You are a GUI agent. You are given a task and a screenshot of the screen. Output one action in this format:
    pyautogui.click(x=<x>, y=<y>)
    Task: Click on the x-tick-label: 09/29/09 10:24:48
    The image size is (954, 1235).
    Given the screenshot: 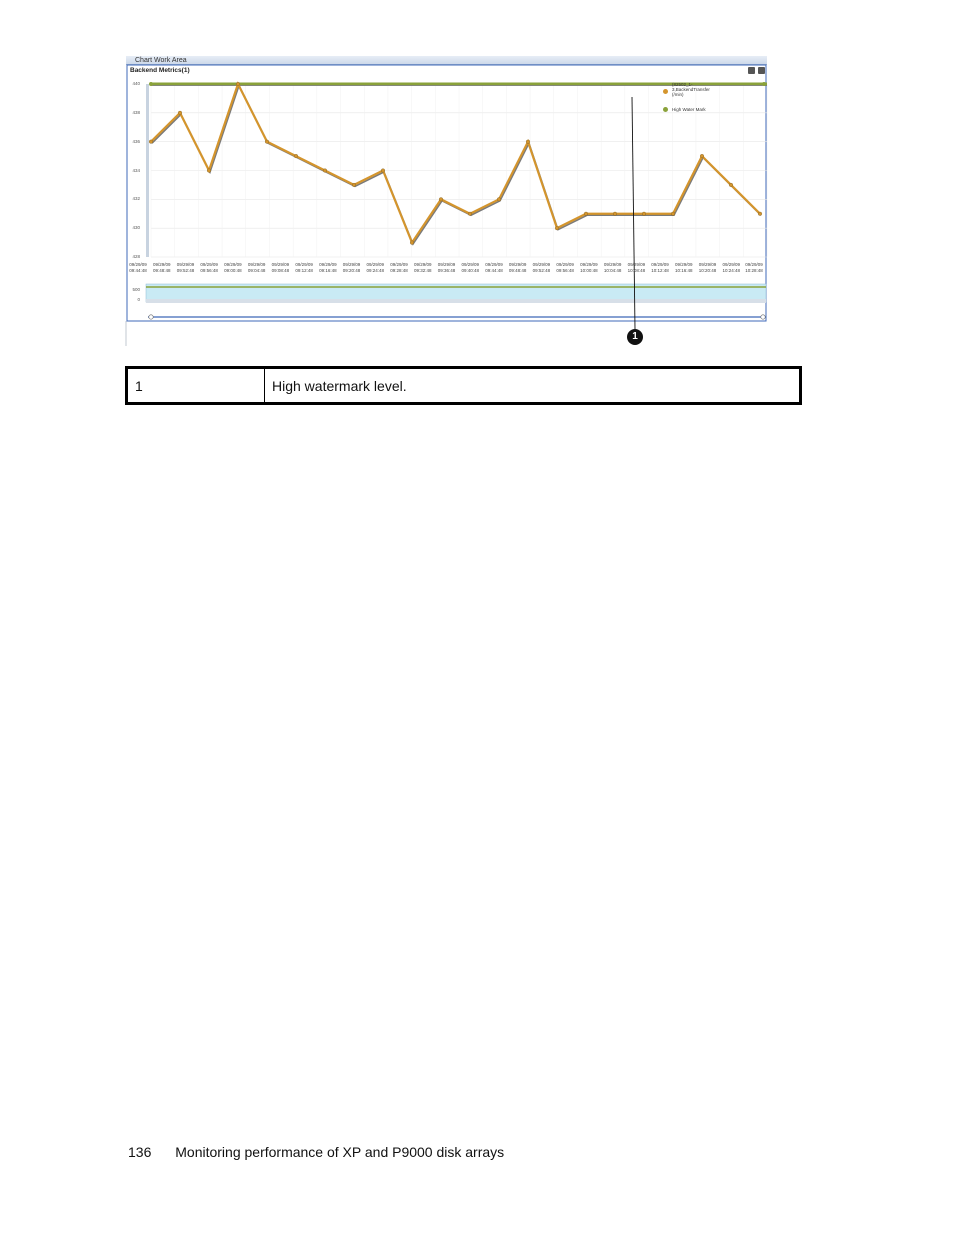 What is the action you would take?
    pyautogui.click(x=731, y=267)
    